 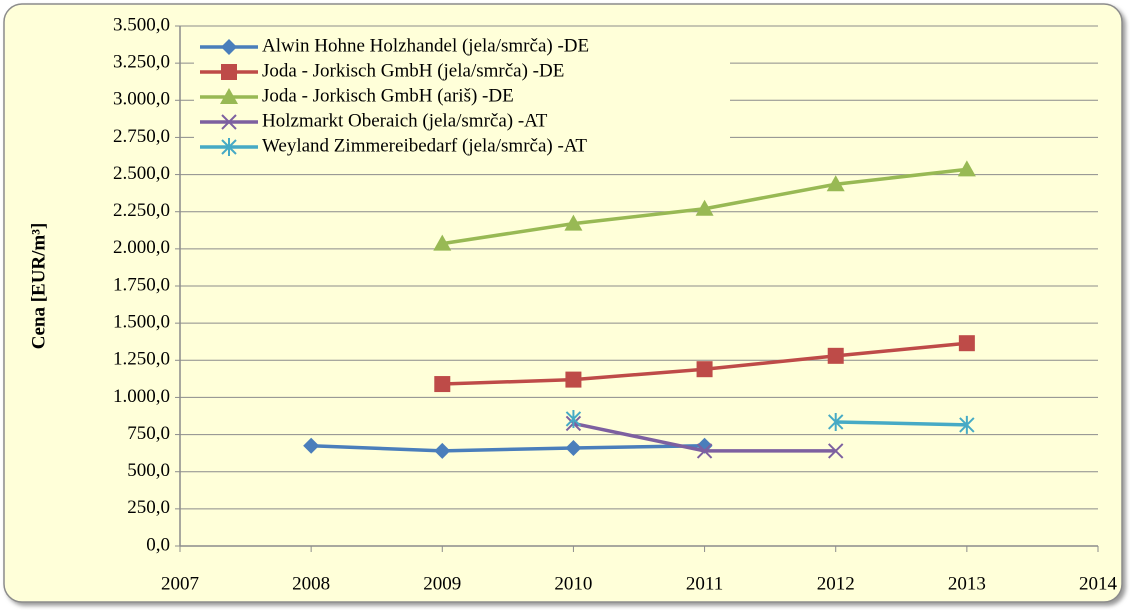 What do you see at coordinates (141, 322) in the screenshot?
I see `y-tick-label: 1.500,0` at bounding box center [141, 322].